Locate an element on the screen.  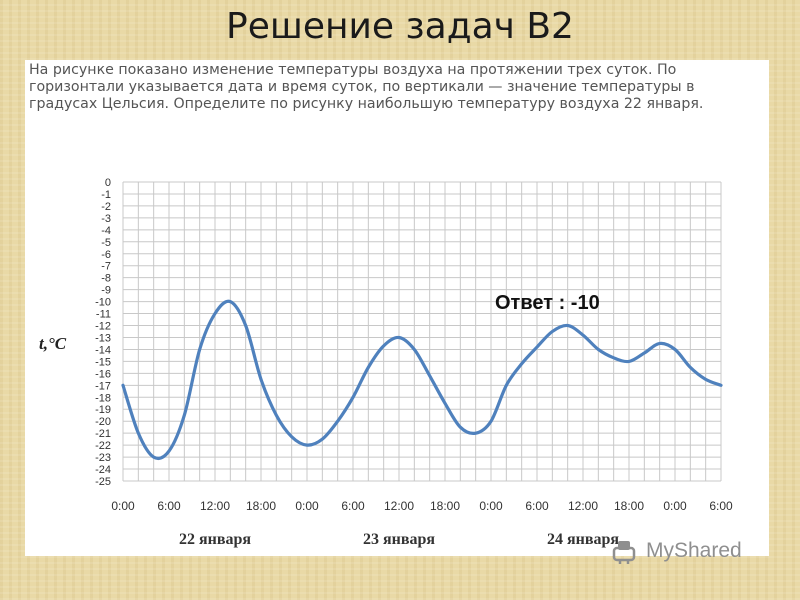
y-tick-label: -7 is located at coordinates (106, 267).